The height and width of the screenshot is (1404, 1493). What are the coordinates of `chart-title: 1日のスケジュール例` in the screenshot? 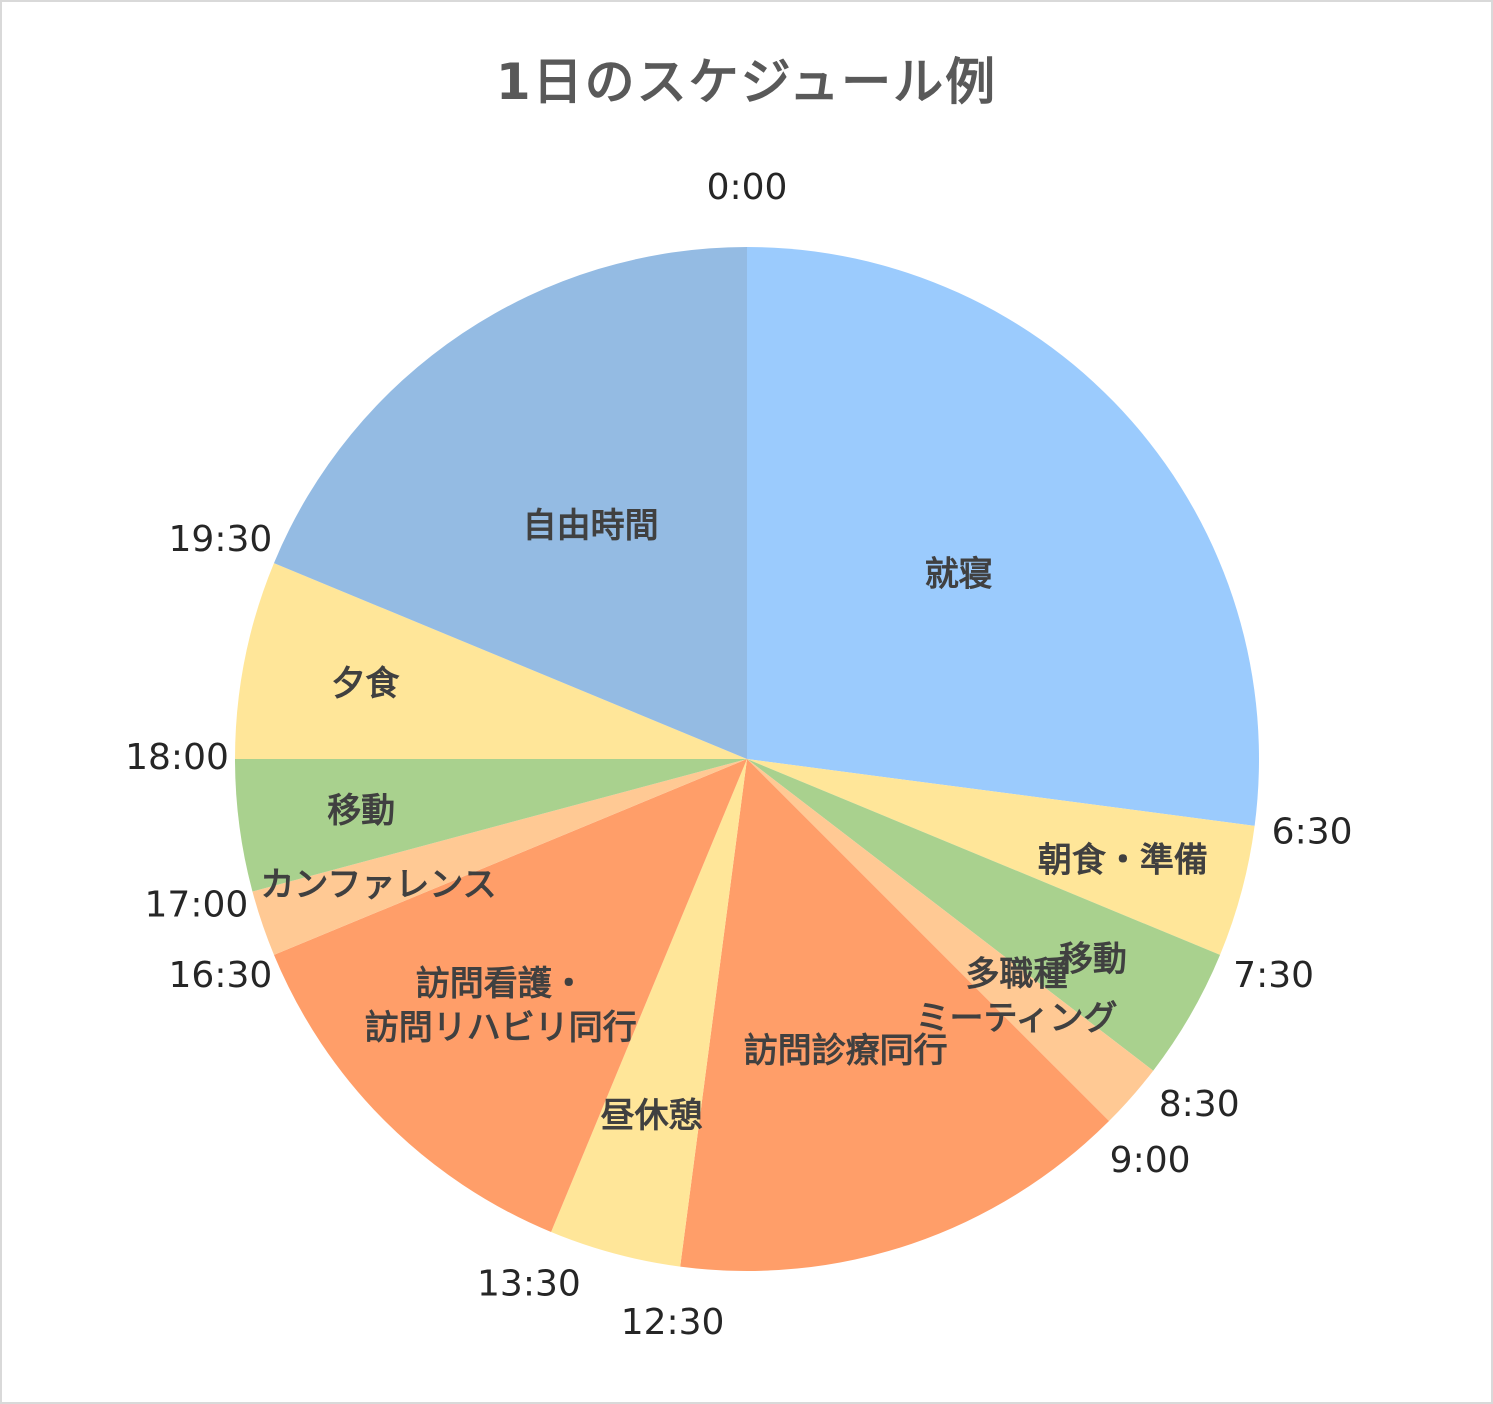 It's located at (746, 82).